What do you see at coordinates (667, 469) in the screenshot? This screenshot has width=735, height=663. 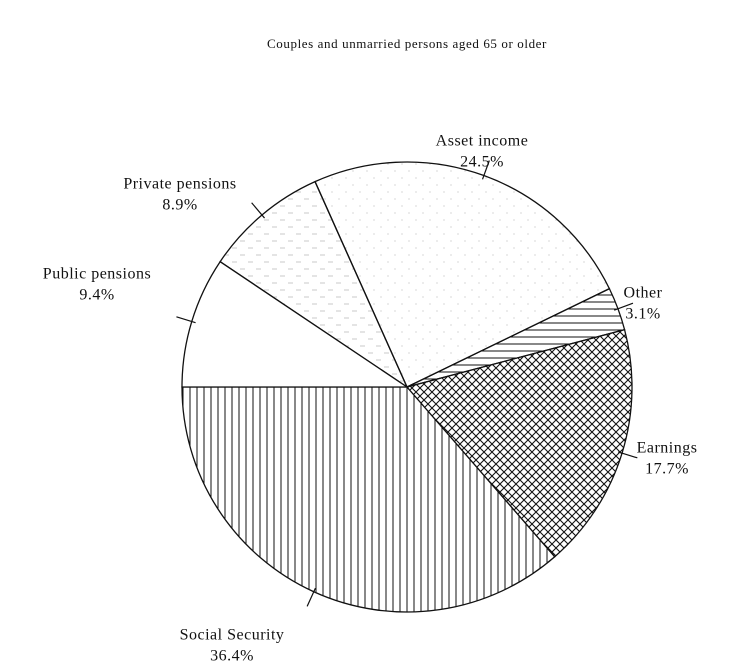 I see `slice-value-label: 17.7%` at bounding box center [667, 469].